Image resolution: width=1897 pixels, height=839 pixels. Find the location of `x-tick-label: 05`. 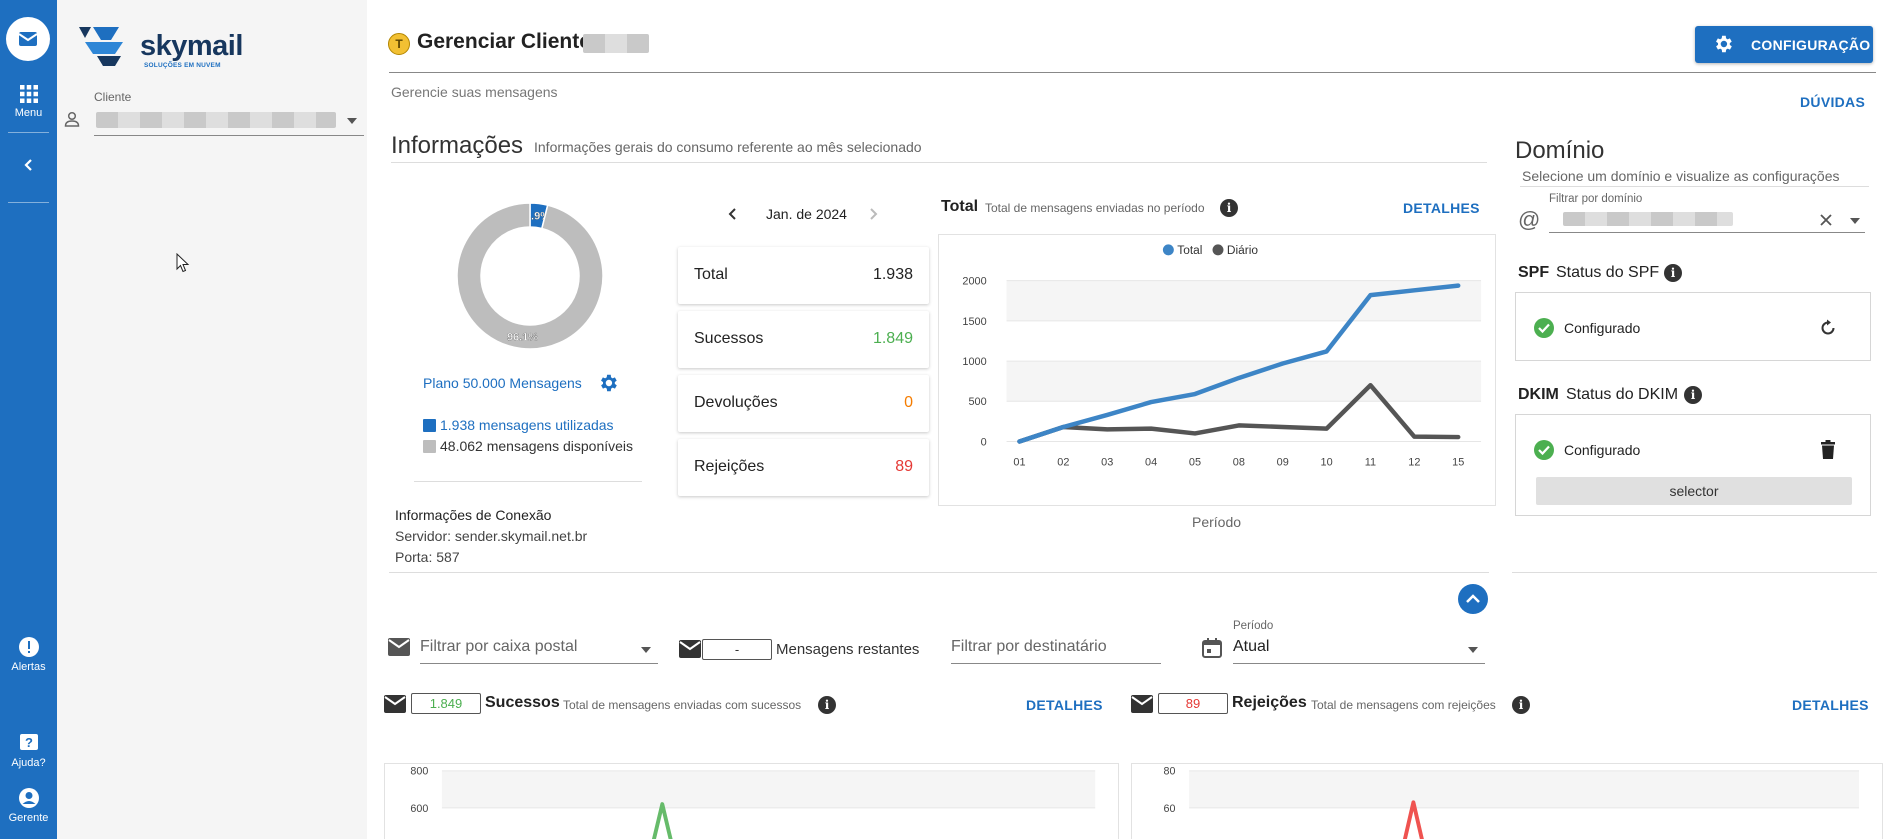

x-tick-label: 05 is located at coordinates (1195, 462).